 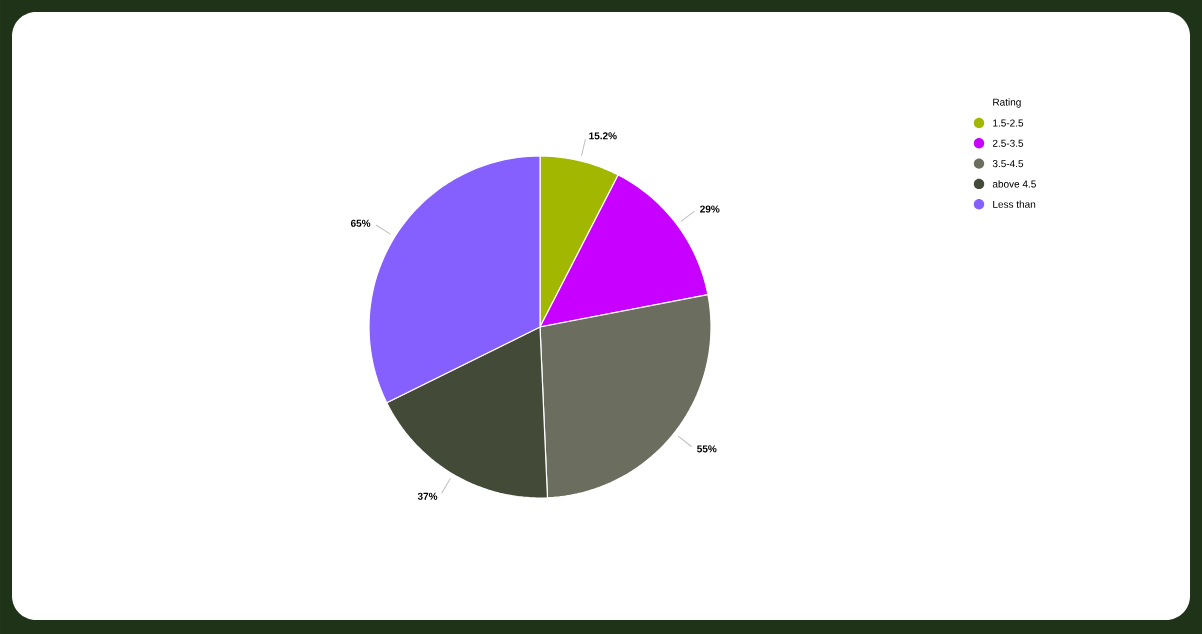 I want to click on legend-label: above 4.5, so click(x=1014, y=184).